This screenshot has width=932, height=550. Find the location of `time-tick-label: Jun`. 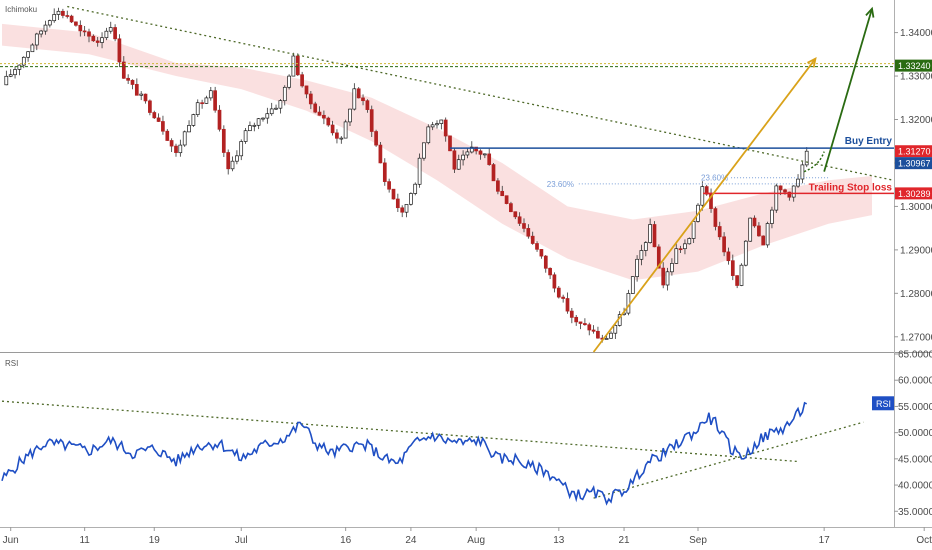

time-tick-label: Jun is located at coordinates (11, 540).